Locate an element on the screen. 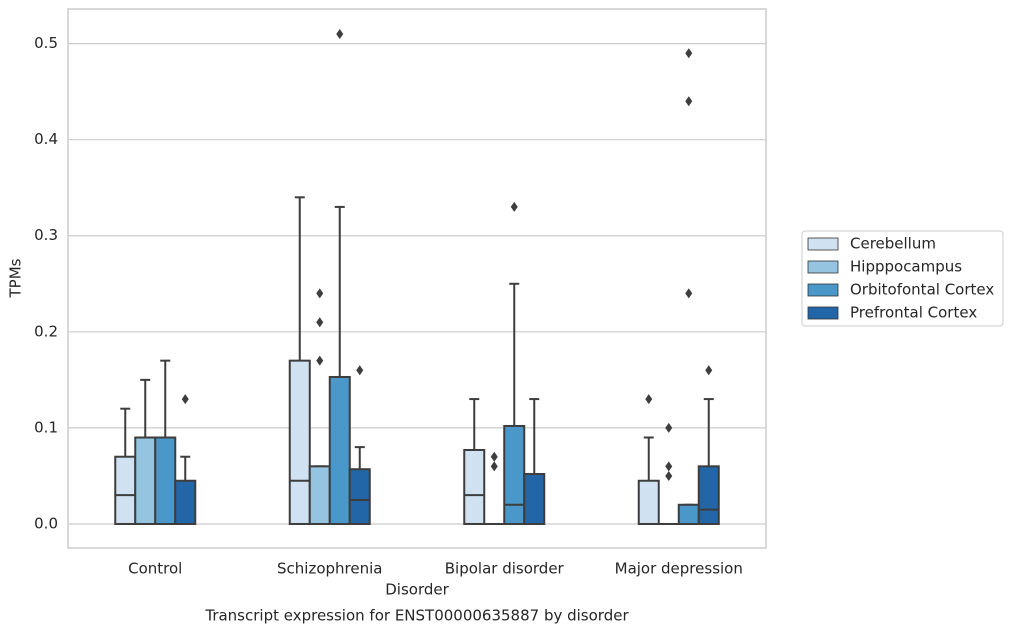 This screenshot has width=1014, height=634. legend-label: Prefrontal Cortex is located at coordinates (913, 313).